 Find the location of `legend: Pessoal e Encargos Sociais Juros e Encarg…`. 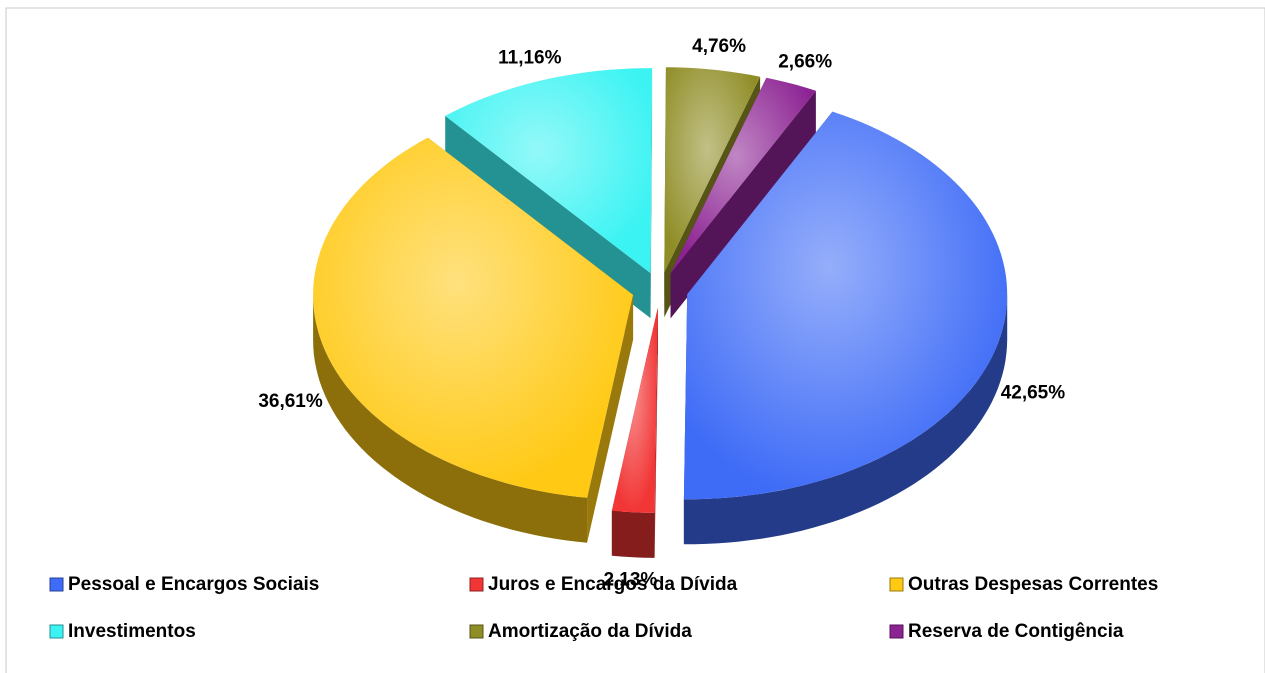

legend: Pessoal e Encargos Sociais Juros e Encarg… is located at coordinates (603, 608).